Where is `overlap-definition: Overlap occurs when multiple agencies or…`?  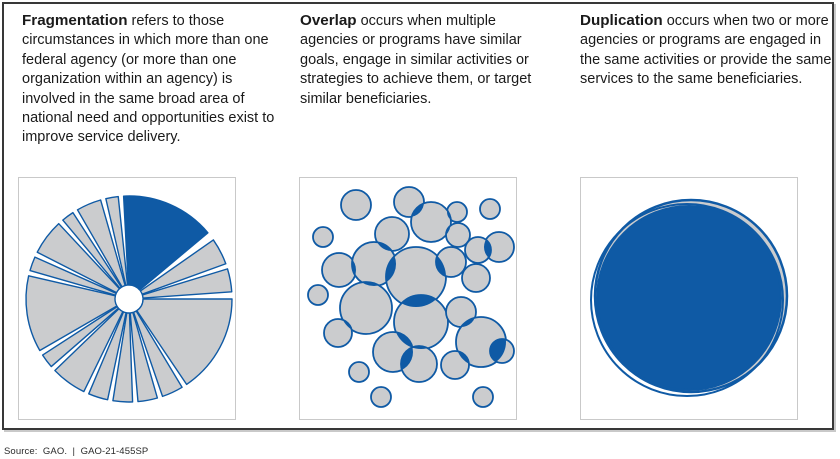
overlap-definition: Overlap occurs when multiple agencies or… is located at coordinates (427, 60).